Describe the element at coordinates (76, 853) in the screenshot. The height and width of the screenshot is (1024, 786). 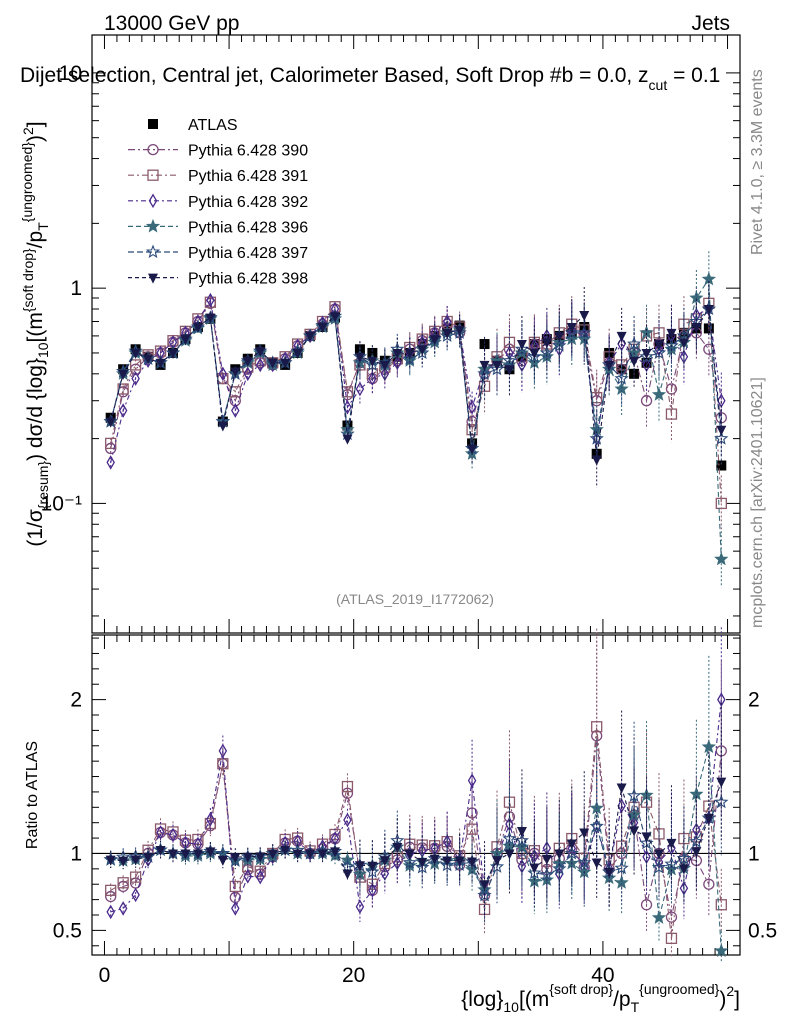
I see `ratio-y-tick-label: 1` at that location.